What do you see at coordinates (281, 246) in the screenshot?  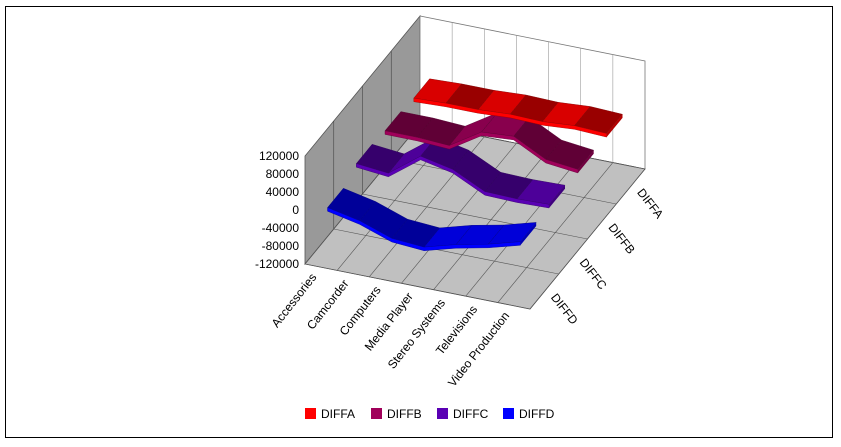 I see `y-tick-label: -80000` at bounding box center [281, 246].